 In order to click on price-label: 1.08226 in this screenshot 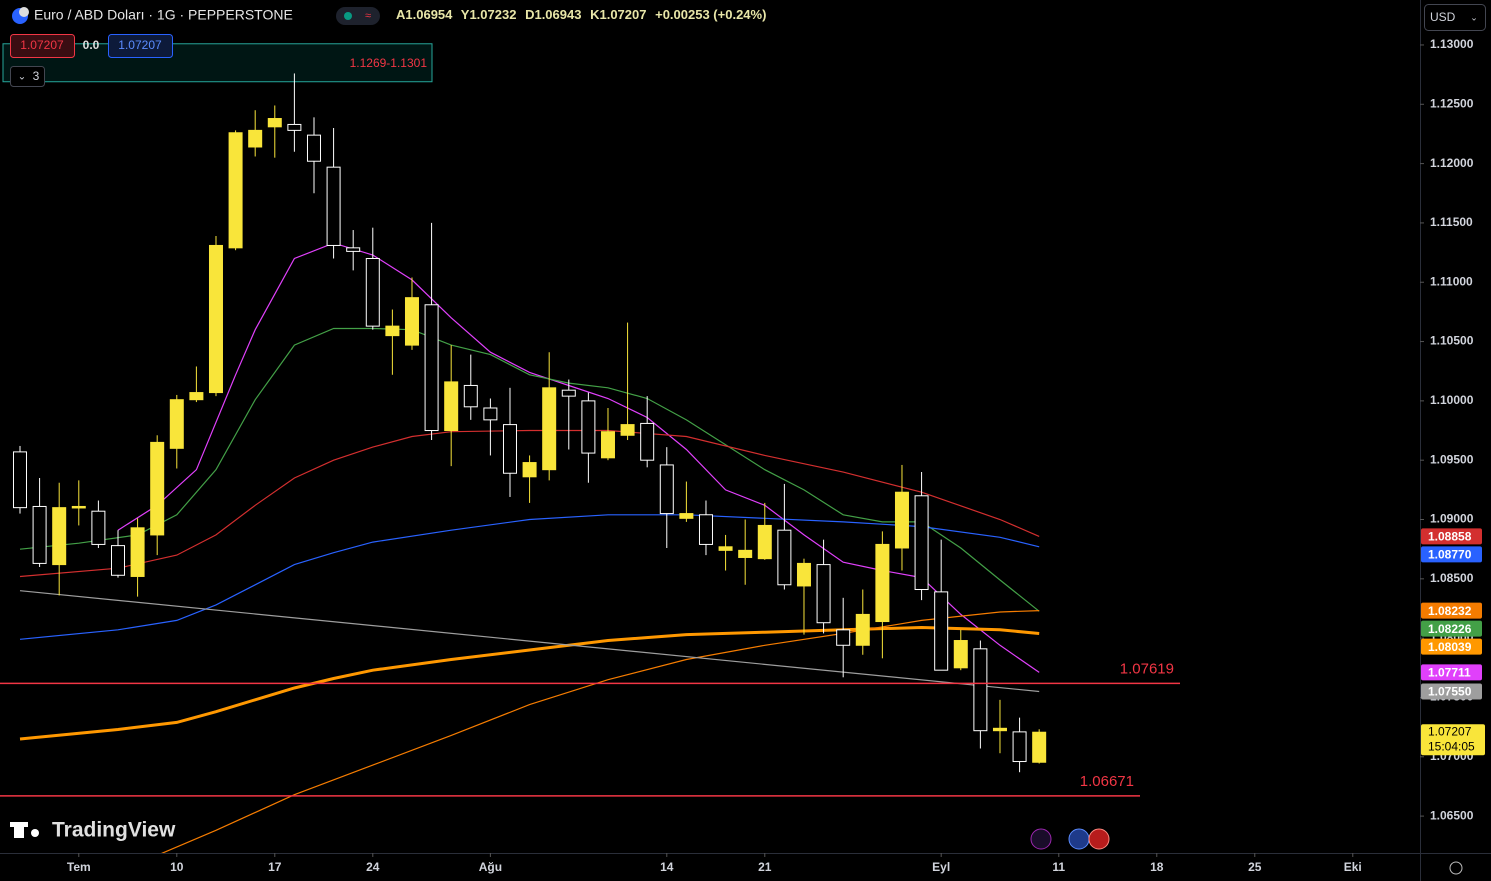, I will do `click(1450, 629)`.